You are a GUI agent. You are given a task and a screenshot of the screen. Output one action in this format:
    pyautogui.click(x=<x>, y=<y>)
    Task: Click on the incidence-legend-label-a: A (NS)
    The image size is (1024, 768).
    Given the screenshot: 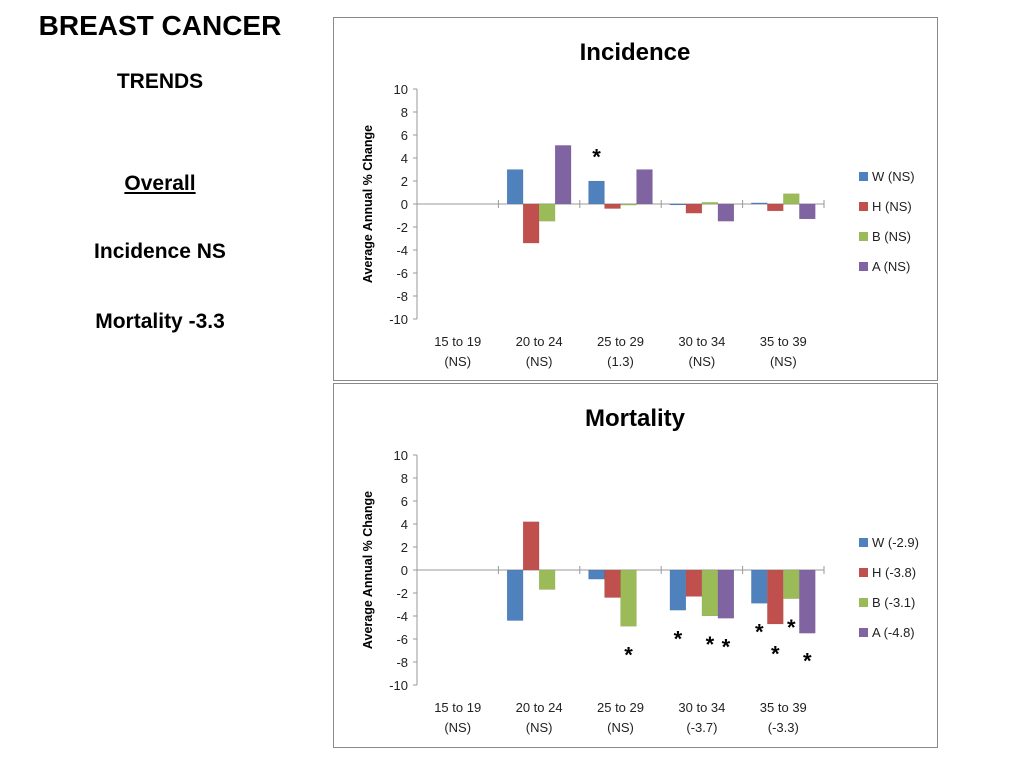 What is the action you would take?
    pyautogui.click(x=891, y=266)
    